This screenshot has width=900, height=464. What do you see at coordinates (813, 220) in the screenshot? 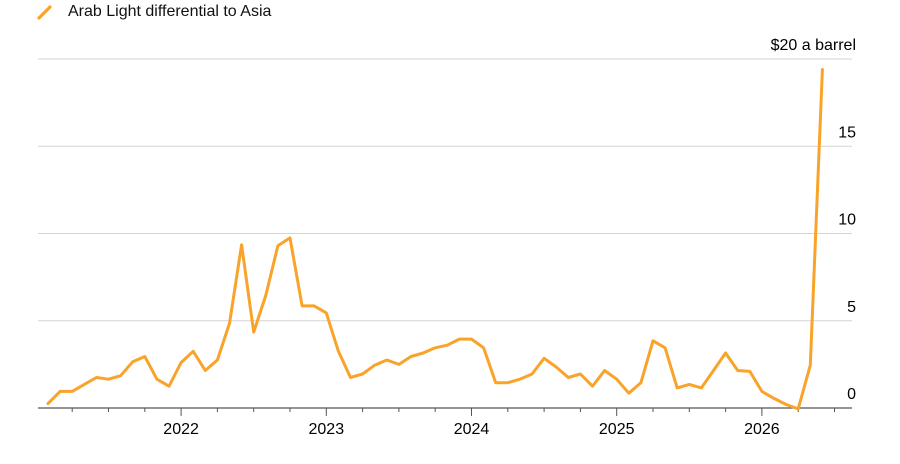
I see `y-axis: 0 5 10 15 $20 a barrel` at bounding box center [813, 220].